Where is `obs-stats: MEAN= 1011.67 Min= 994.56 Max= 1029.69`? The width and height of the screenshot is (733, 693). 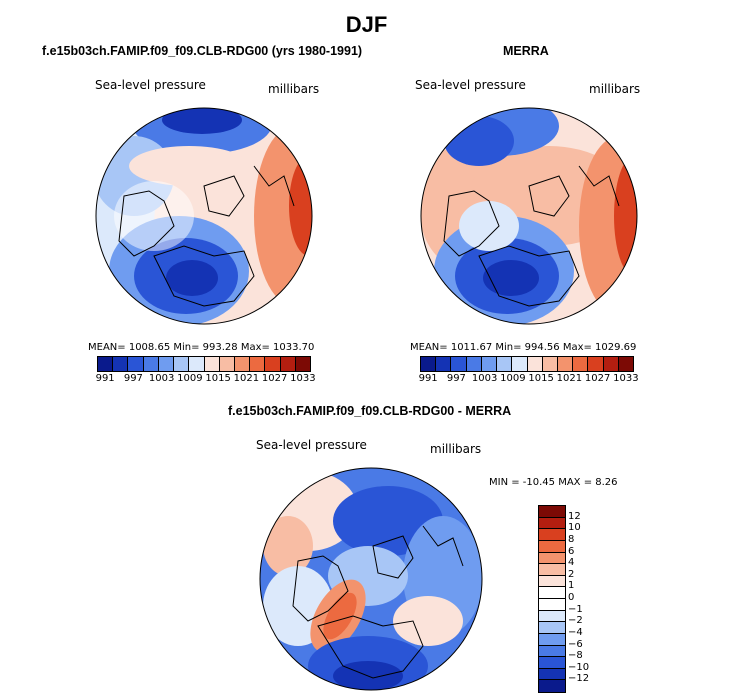
obs-stats: MEAN= 1011.67 Min= 994.56 Max= 1029.69 is located at coordinates (523, 347).